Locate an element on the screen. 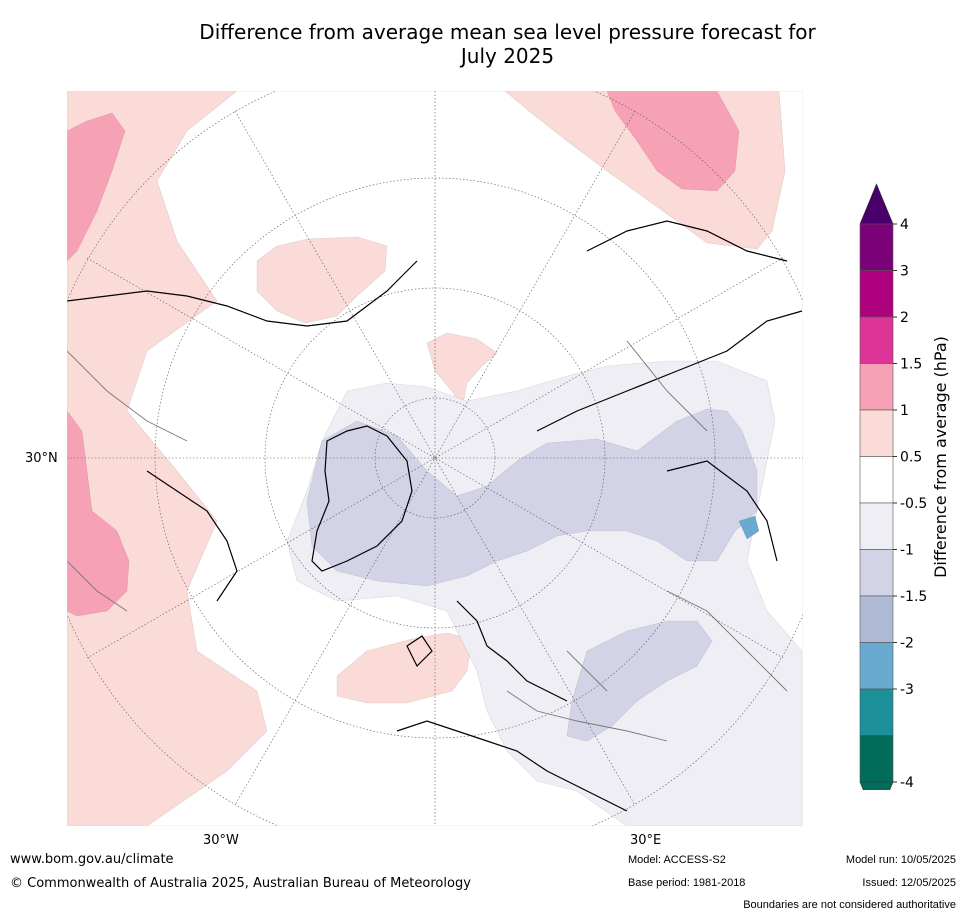  footer-model-run: Model run: 10/05/2025 is located at coordinates (900, 860).